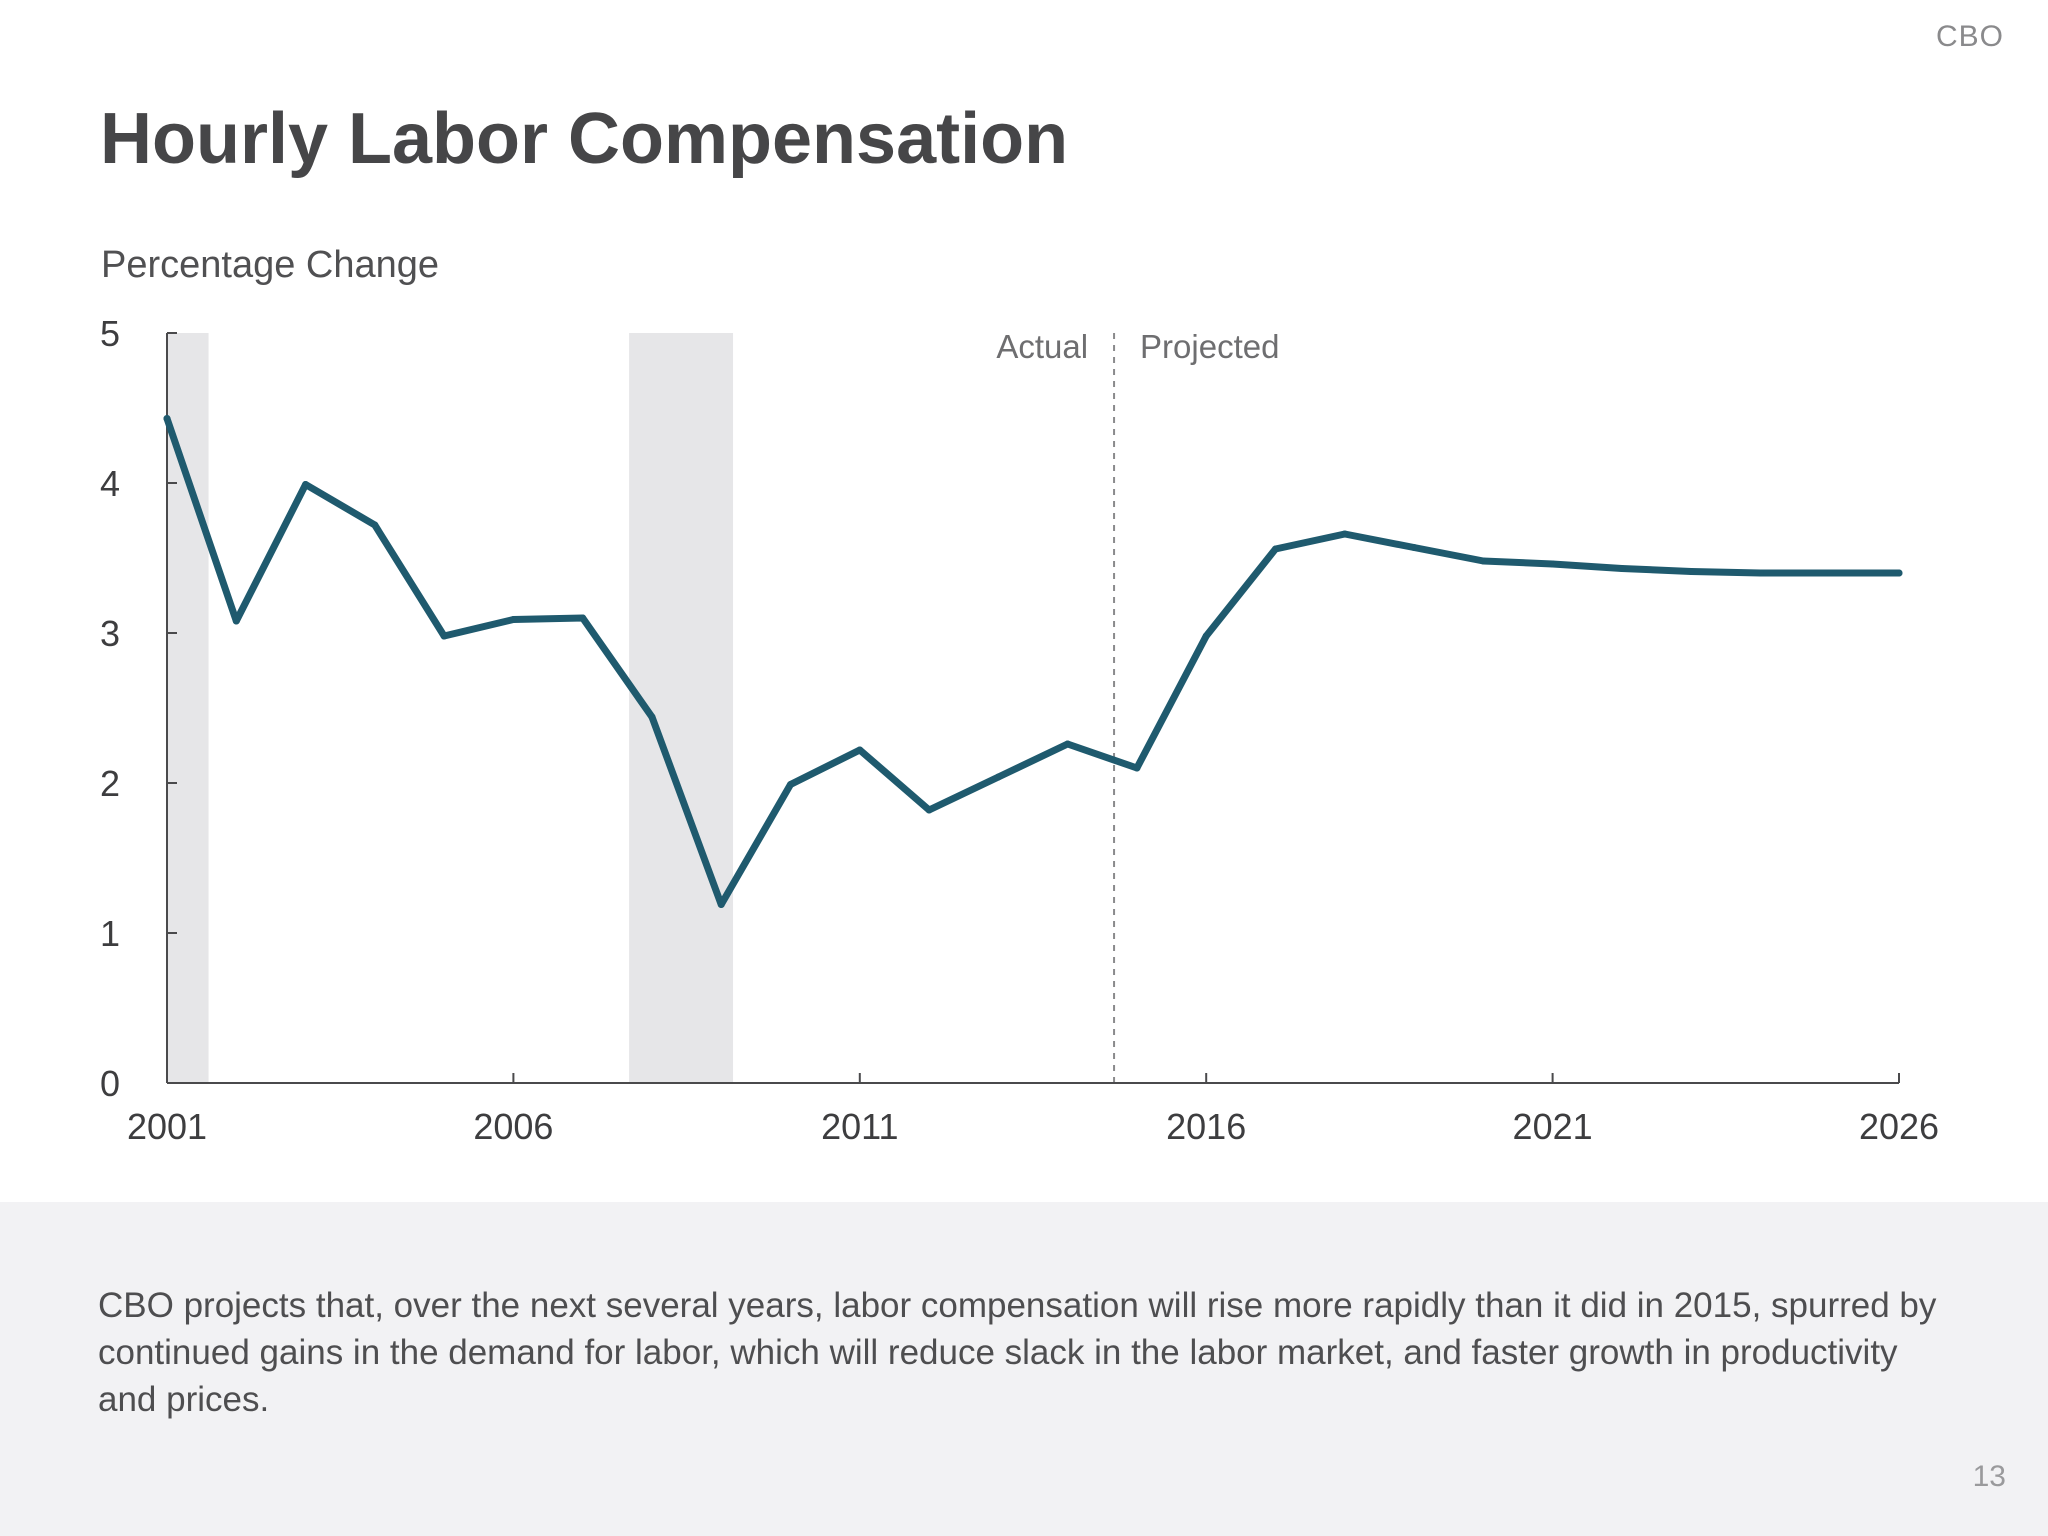 The width and height of the screenshot is (2048, 1536). Describe the element at coordinates (1206, 1126) in the screenshot. I see `x-tick-label: 2016` at that location.